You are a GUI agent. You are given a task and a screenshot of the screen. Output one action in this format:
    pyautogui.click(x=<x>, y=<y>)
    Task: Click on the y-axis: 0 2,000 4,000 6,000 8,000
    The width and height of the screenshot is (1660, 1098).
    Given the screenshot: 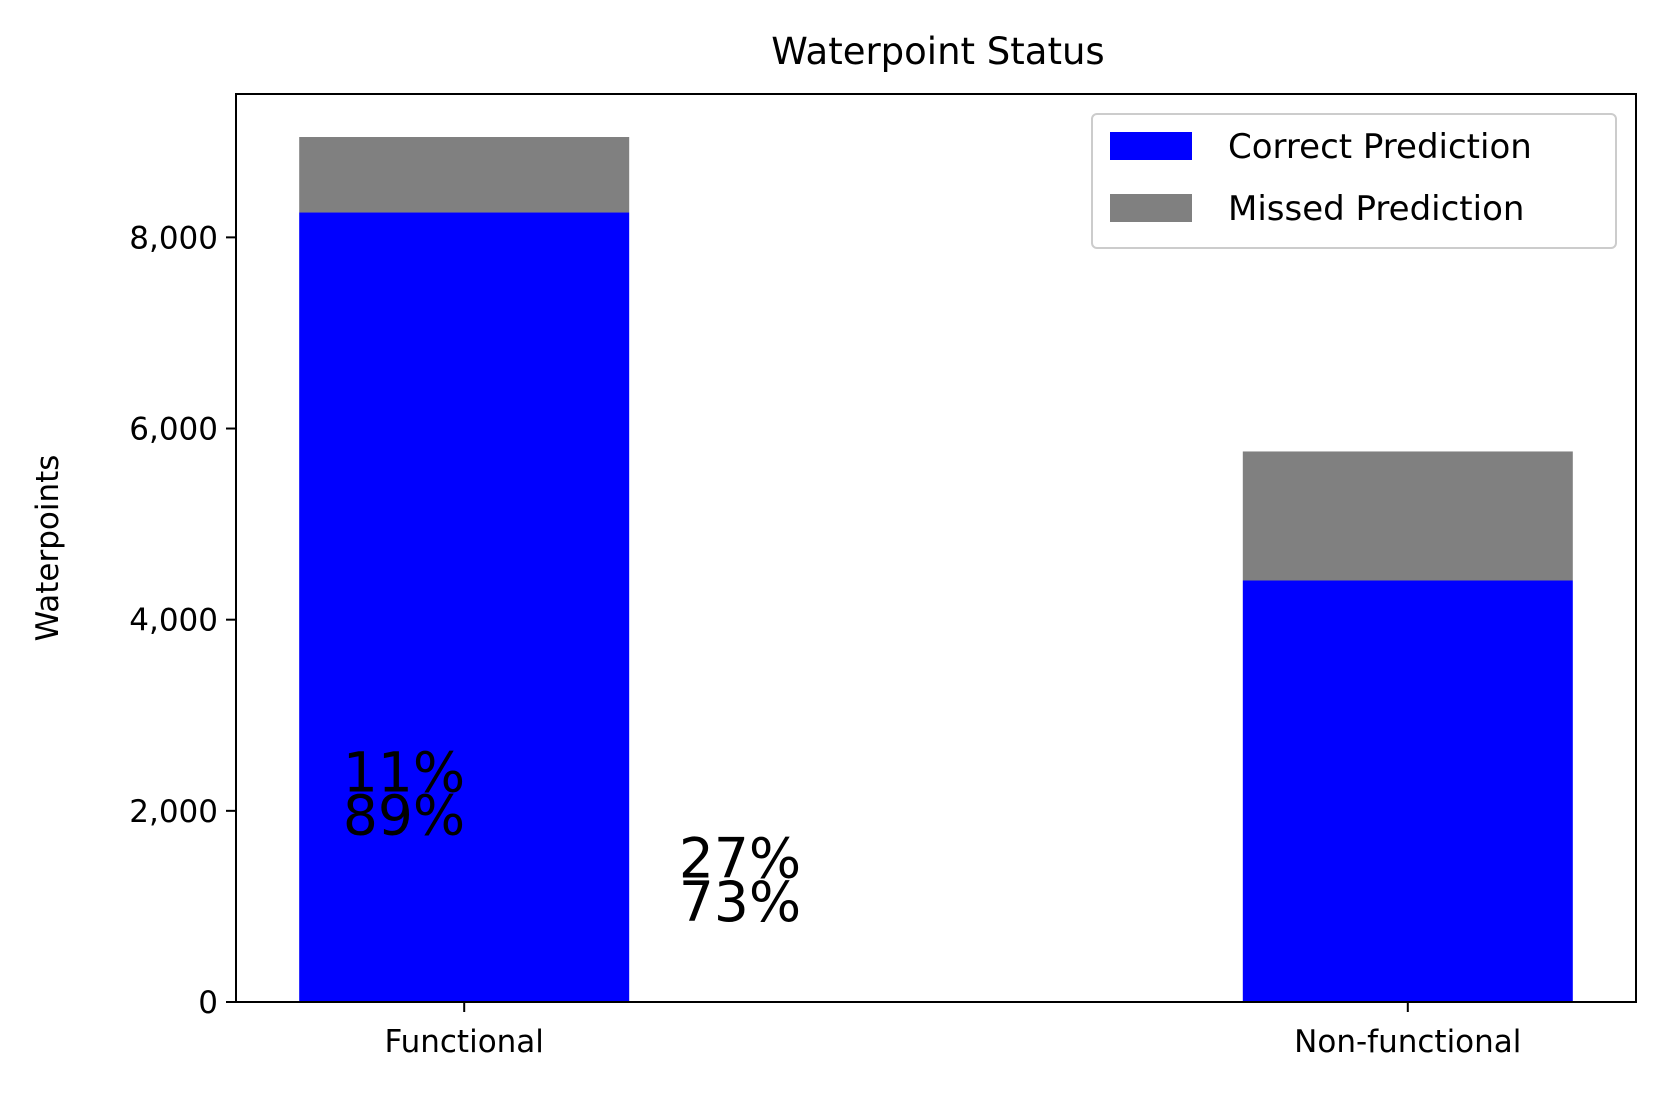 What is the action you would take?
    pyautogui.click(x=182, y=620)
    